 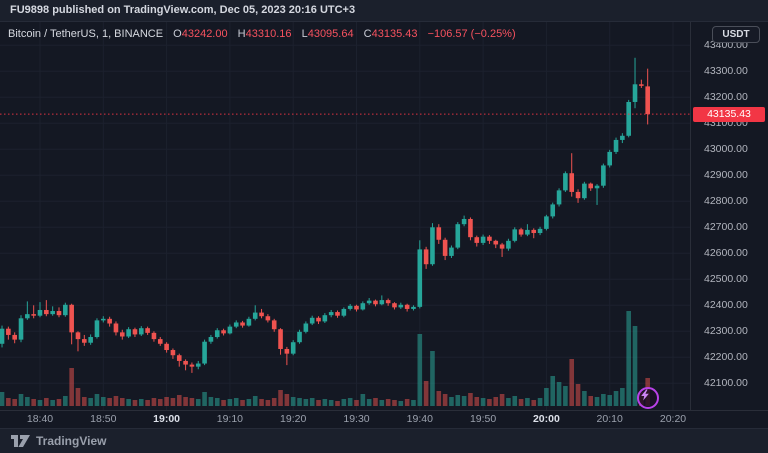 What do you see at coordinates (86, 34) in the screenshot?
I see `symbol-title: Bitcoin / TetherUS, 1, BINANCE` at bounding box center [86, 34].